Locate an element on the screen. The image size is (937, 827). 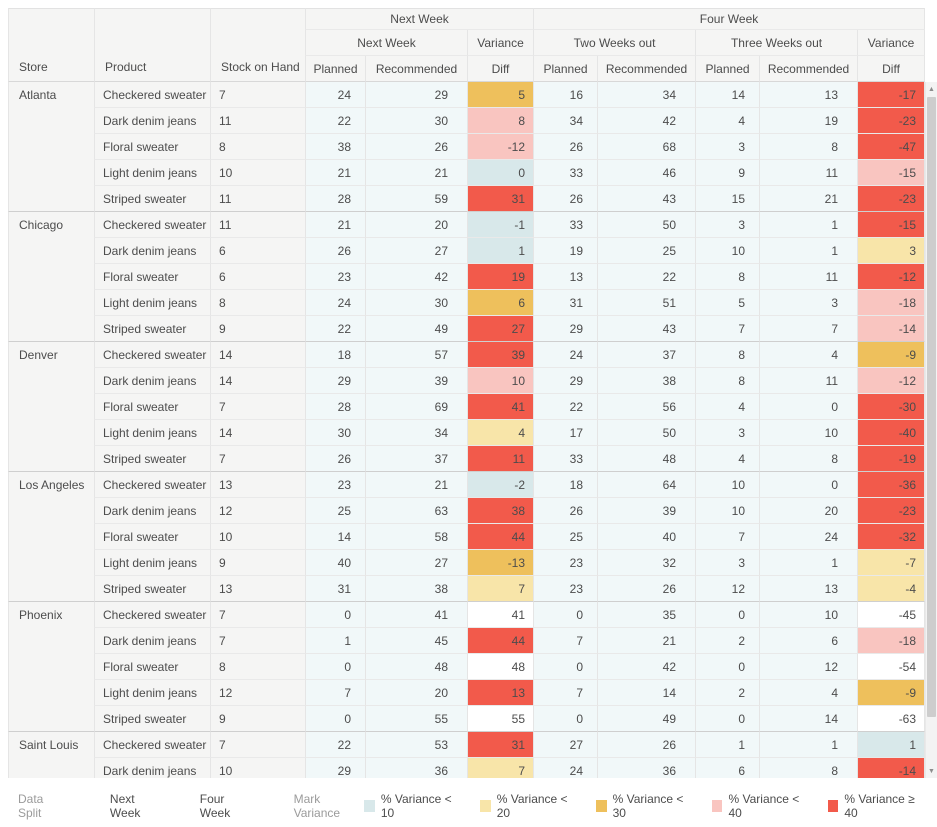
next-week-planned-cell: 18 is located at coordinates (335, 355).